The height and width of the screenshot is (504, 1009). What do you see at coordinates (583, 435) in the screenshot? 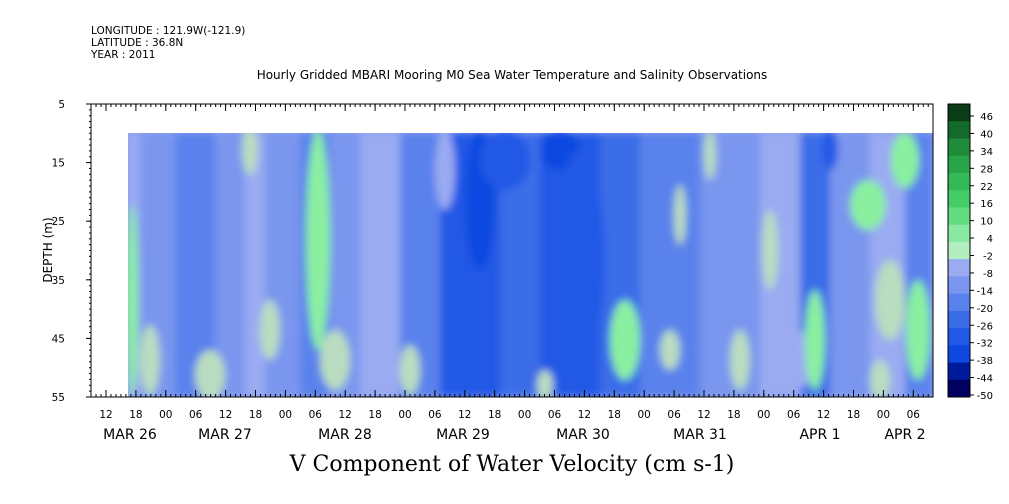
I see `x-date-label: MAR 30` at bounding box center [583, 435].